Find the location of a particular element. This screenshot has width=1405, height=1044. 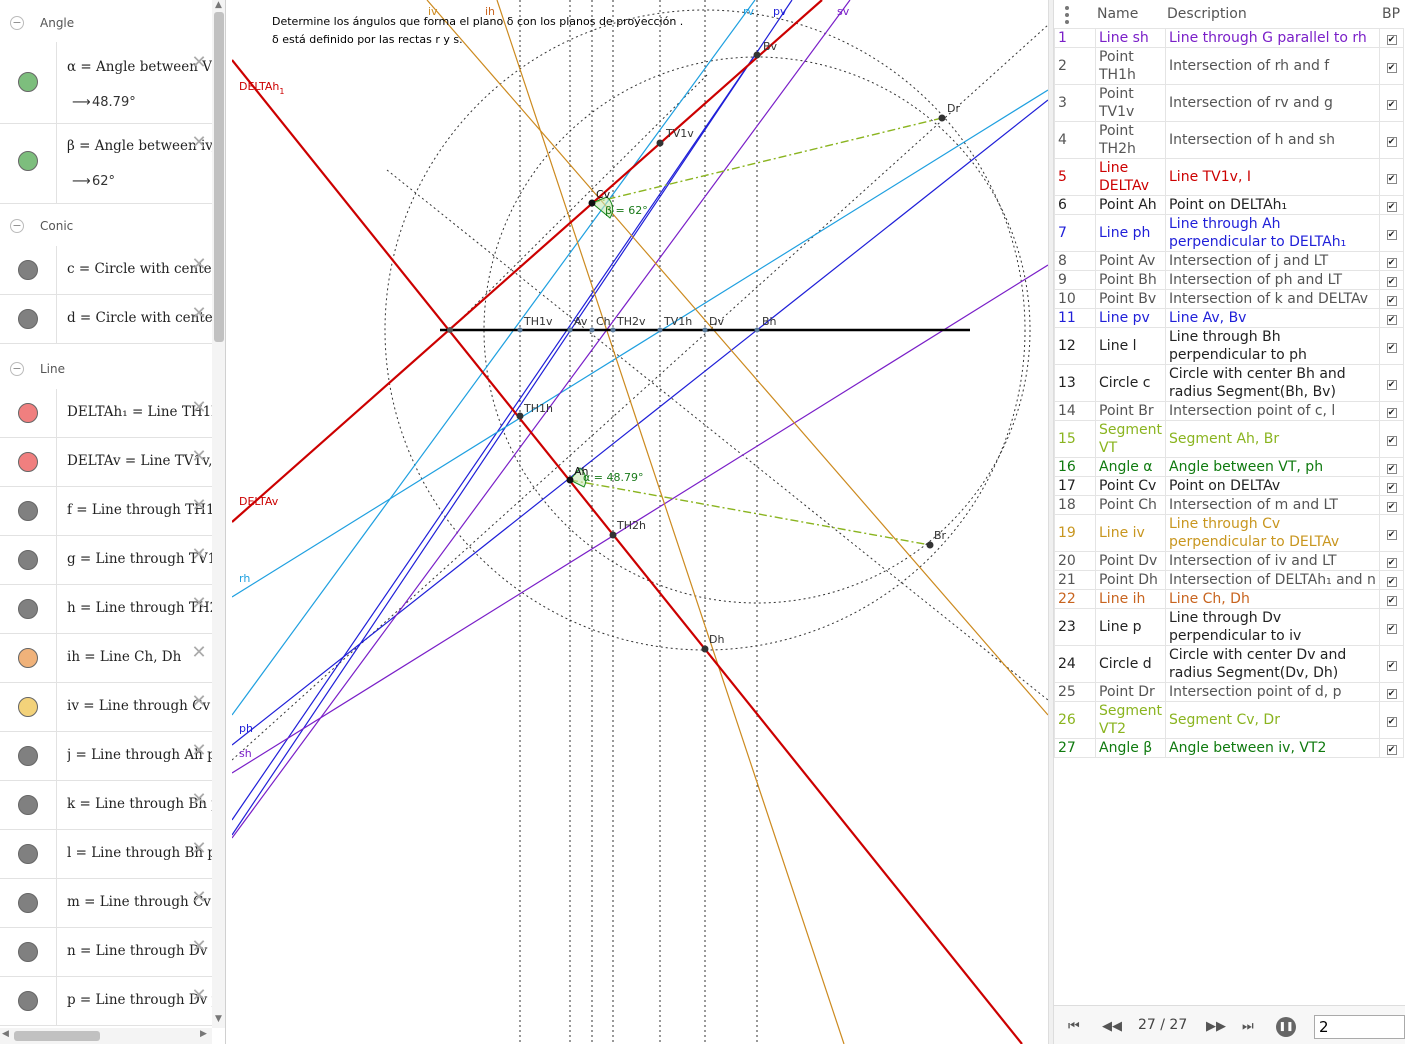

protocol-row: 14 Point Br Intersection point of c, l ✔ is located at coordinates (1229, 411).